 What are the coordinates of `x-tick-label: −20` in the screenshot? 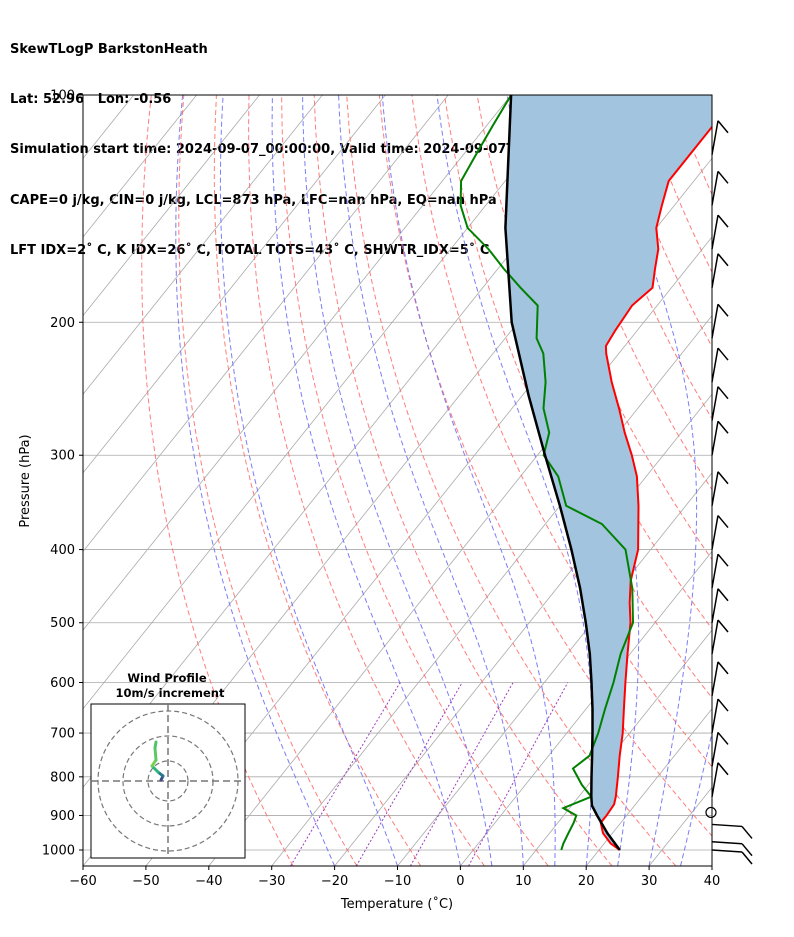 It's located at (334, 881).